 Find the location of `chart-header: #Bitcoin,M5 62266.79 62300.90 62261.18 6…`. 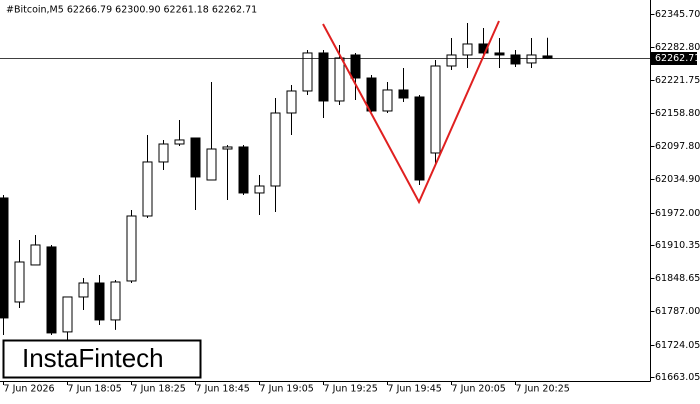

chart-header: #Bitcoin,M5 62266.79 62300.90 62261.18 6… is located at coordinates (131, 10).